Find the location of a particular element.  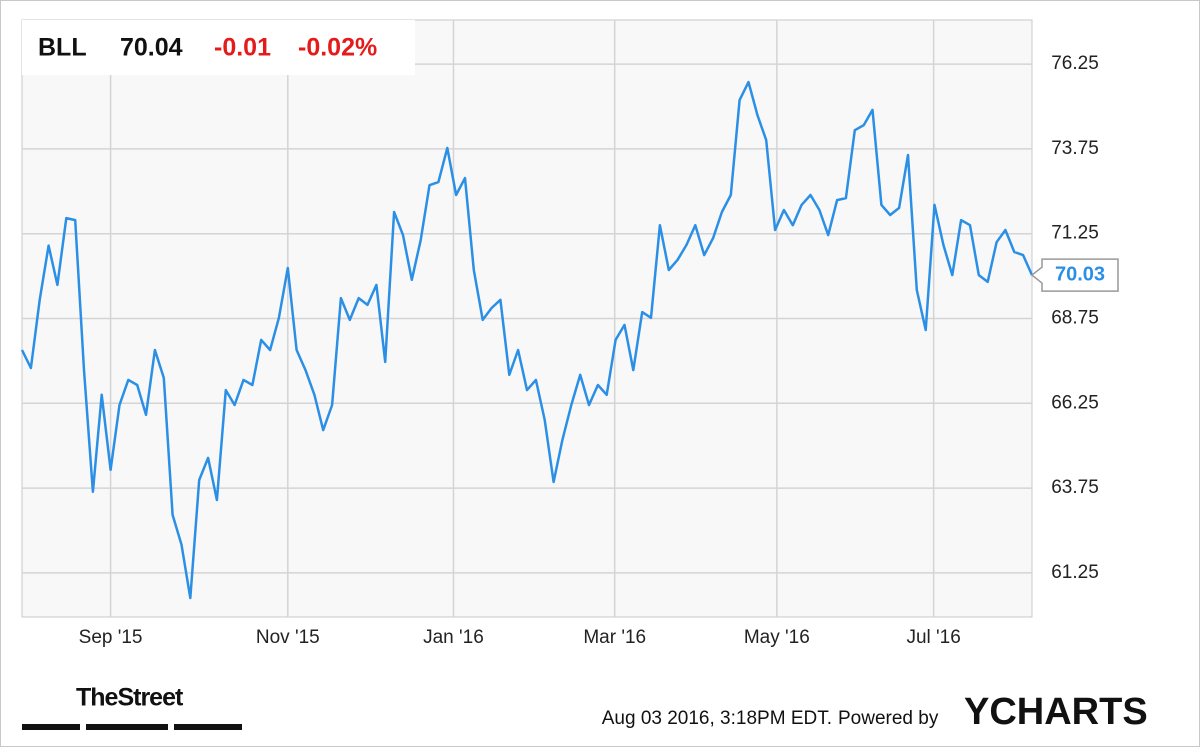

x-tick-label: Jan '16 is located at coordinates (453, 637).